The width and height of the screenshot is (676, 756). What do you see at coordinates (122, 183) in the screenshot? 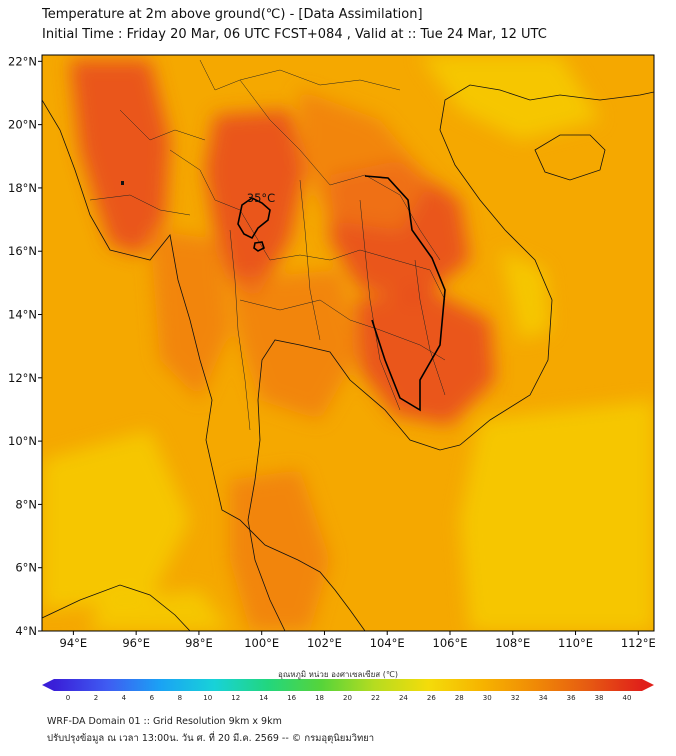
I see `station-marker` at bounding box center [122, 183].